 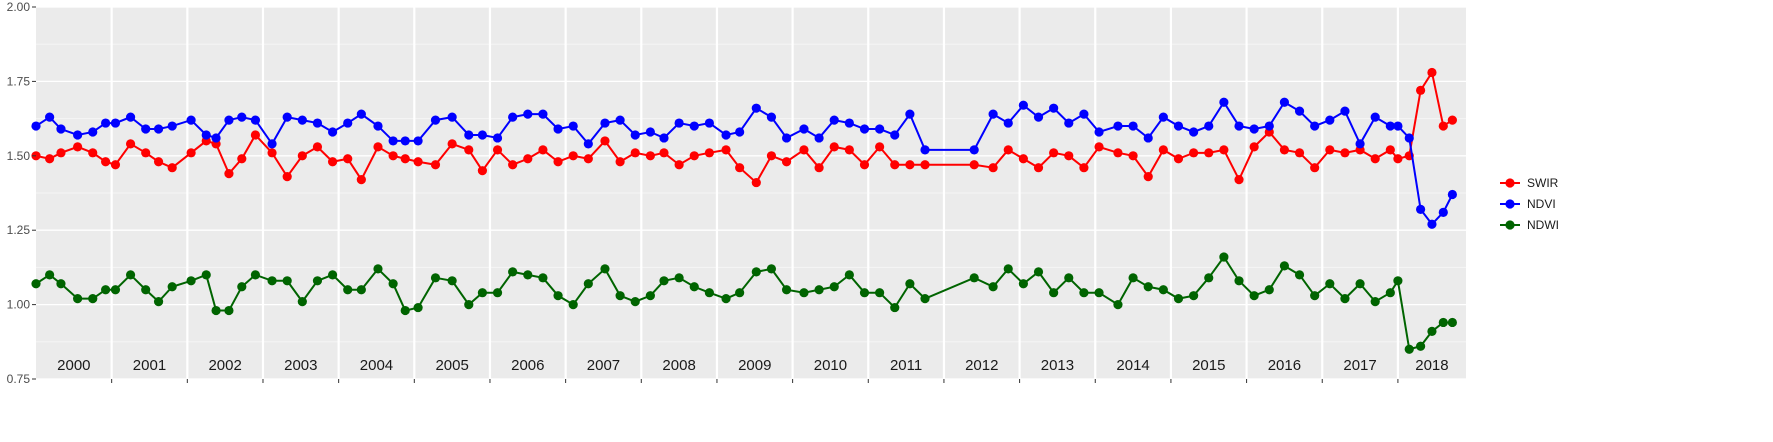 What do you see at coordinates (300, 365) in the screenshot?
I see `year-label: 2003` at bounding box center [300, 365].